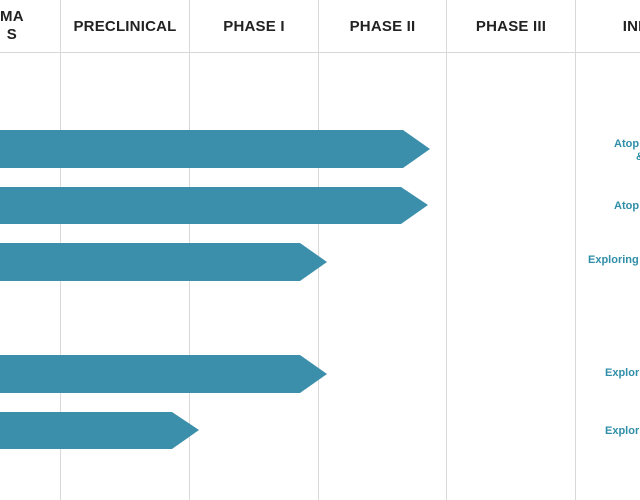  What do you see at coordinates (511, 26) in the screenshot?
I see `header-phase-3: PHASE III` at bounding box center [511, 26].